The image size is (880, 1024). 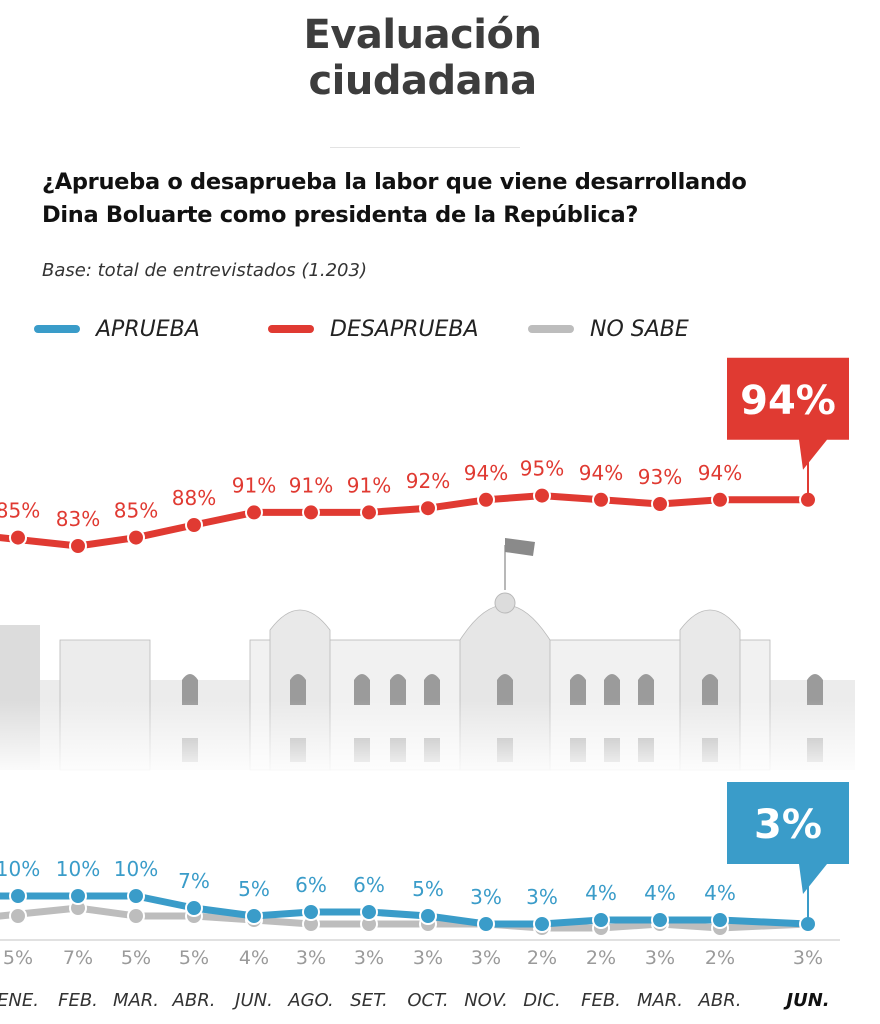 What do you see at coordinates (78, 958) in the screenshot?
I see `data-label-no-sabe: 7%` at bounding box center [78, 958].